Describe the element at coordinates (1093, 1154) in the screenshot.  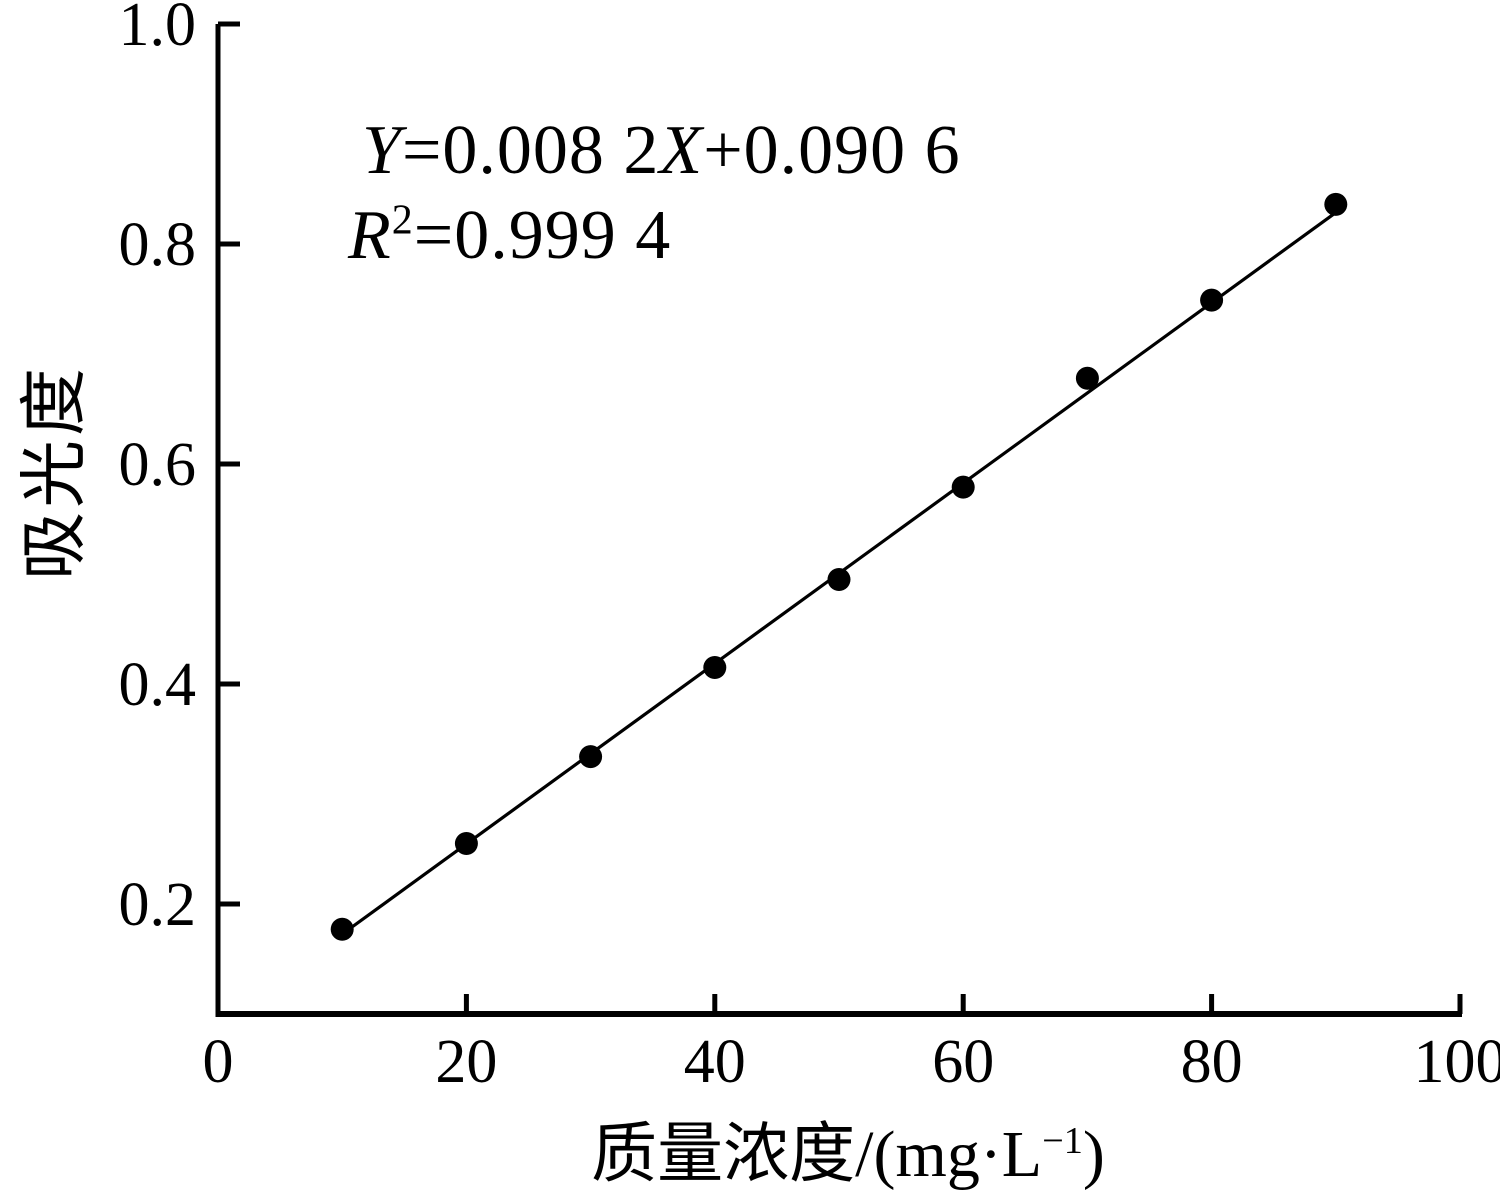
I see `x-axis-title-unit-close: )` at that location.